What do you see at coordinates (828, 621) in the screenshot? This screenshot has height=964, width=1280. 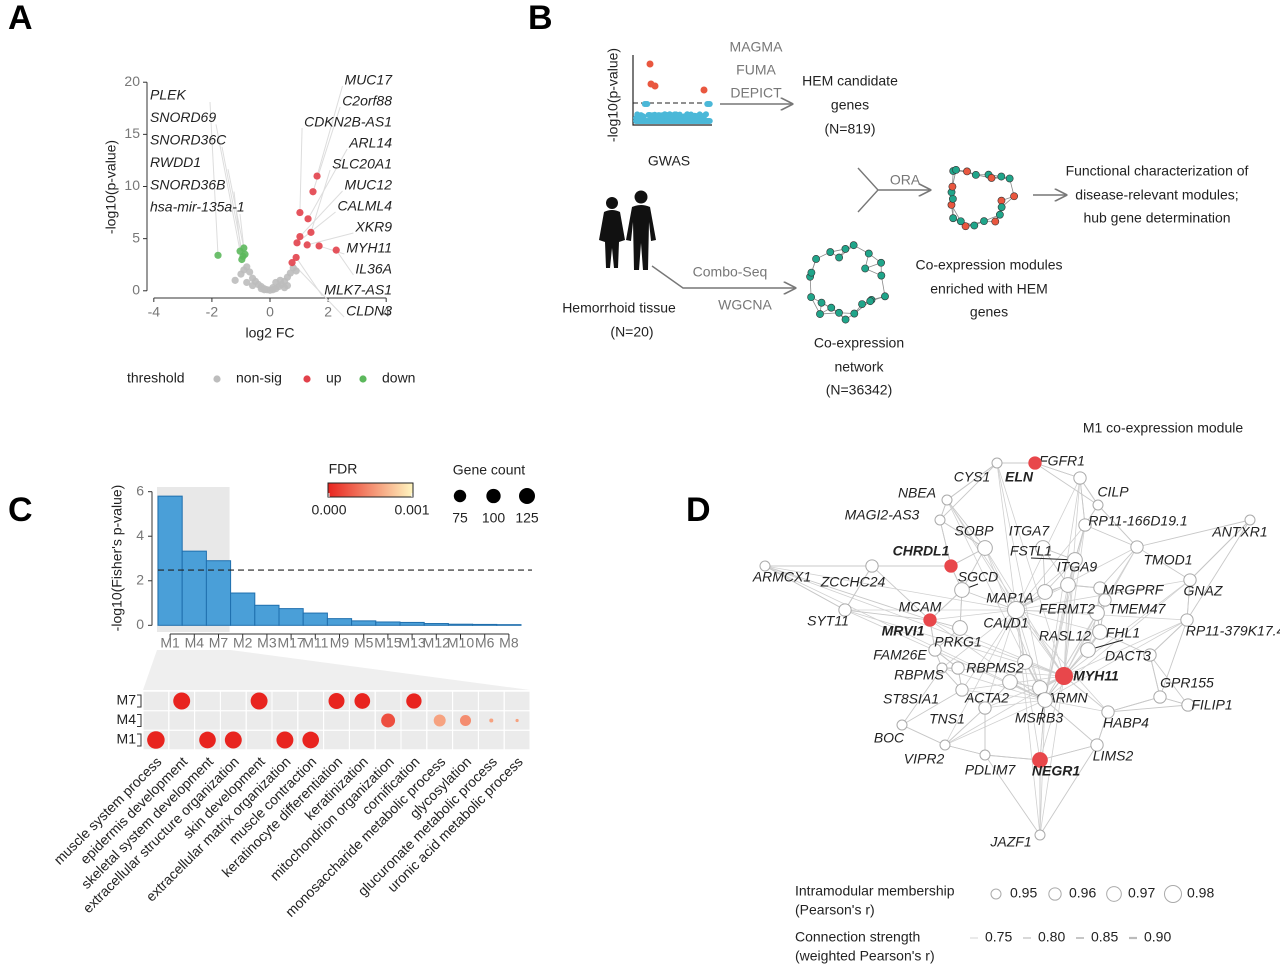 I see `gene-label: SYT11` at bounding box center [828, 621].